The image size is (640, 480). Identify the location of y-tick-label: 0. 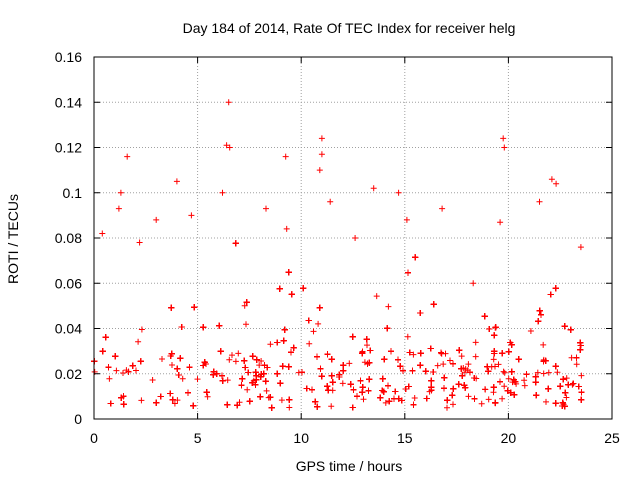
(78, 419).